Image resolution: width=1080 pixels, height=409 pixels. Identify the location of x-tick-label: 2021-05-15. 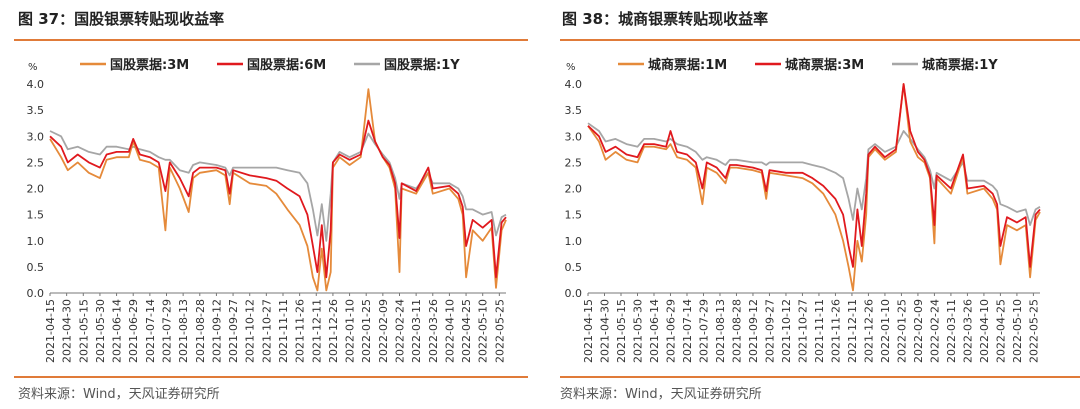
(83, 331).